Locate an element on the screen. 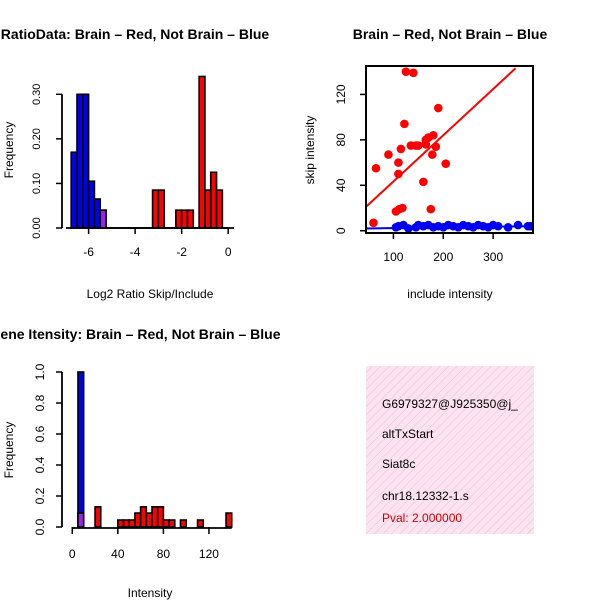  scatter-y-tick-label: 40 is located at coordinates (341, 185).